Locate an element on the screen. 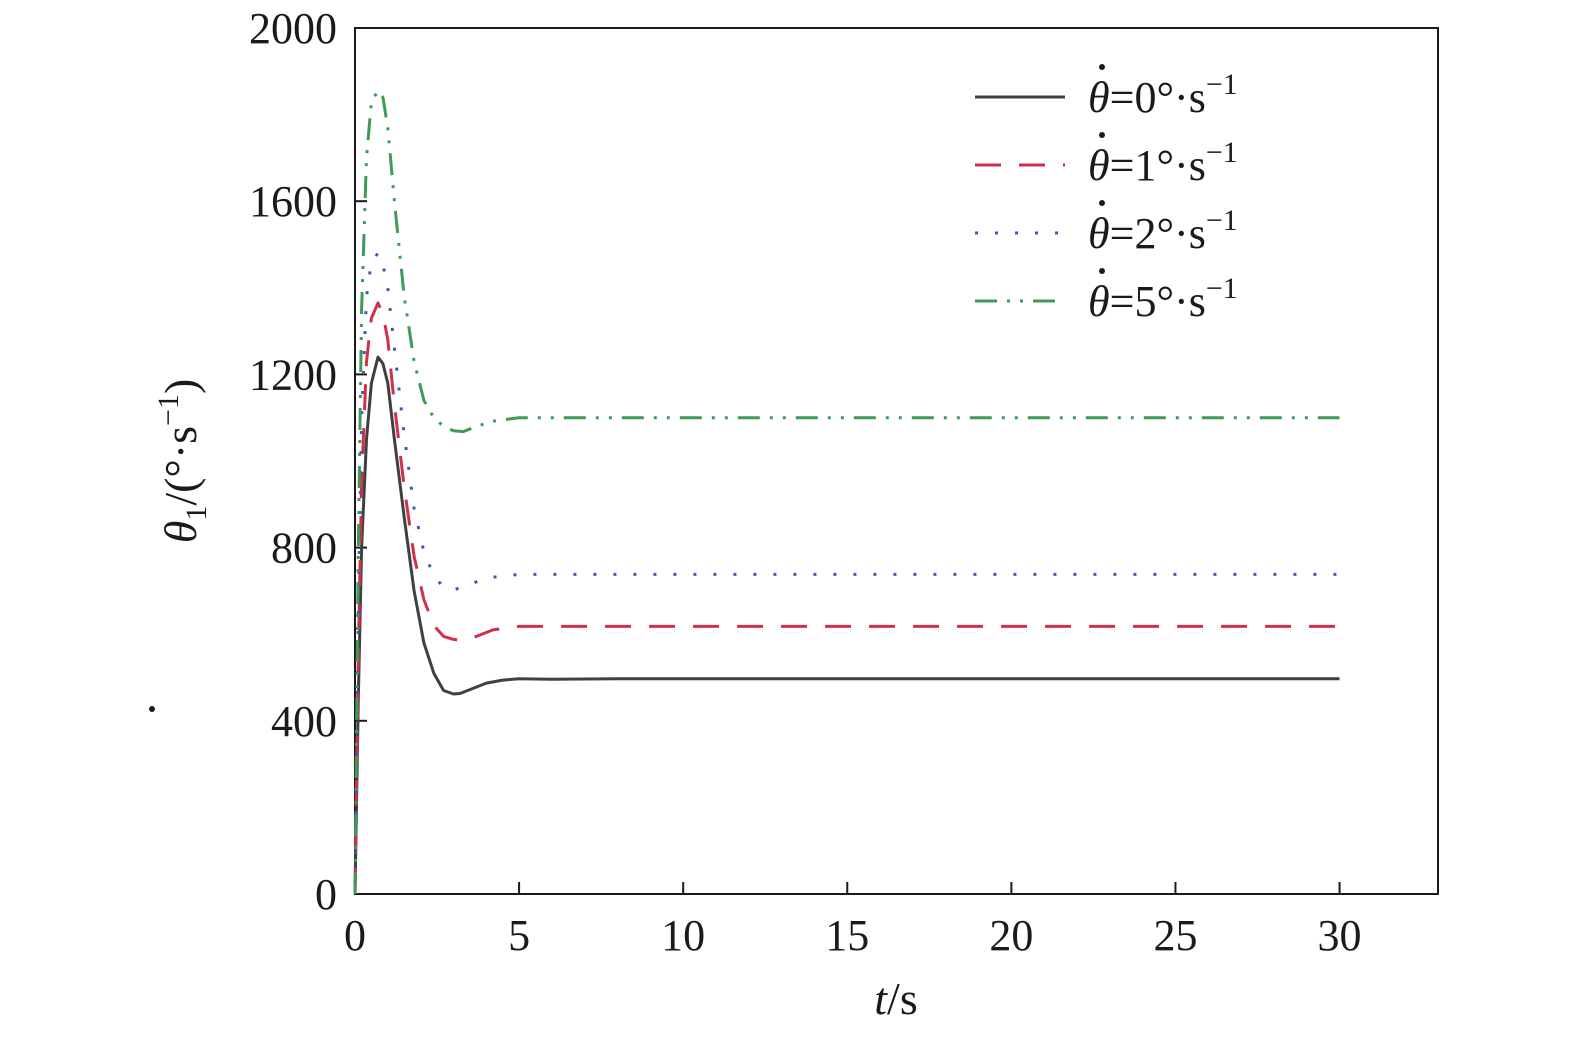  x-axis-unit: /s is located at coordinates (902, 998).